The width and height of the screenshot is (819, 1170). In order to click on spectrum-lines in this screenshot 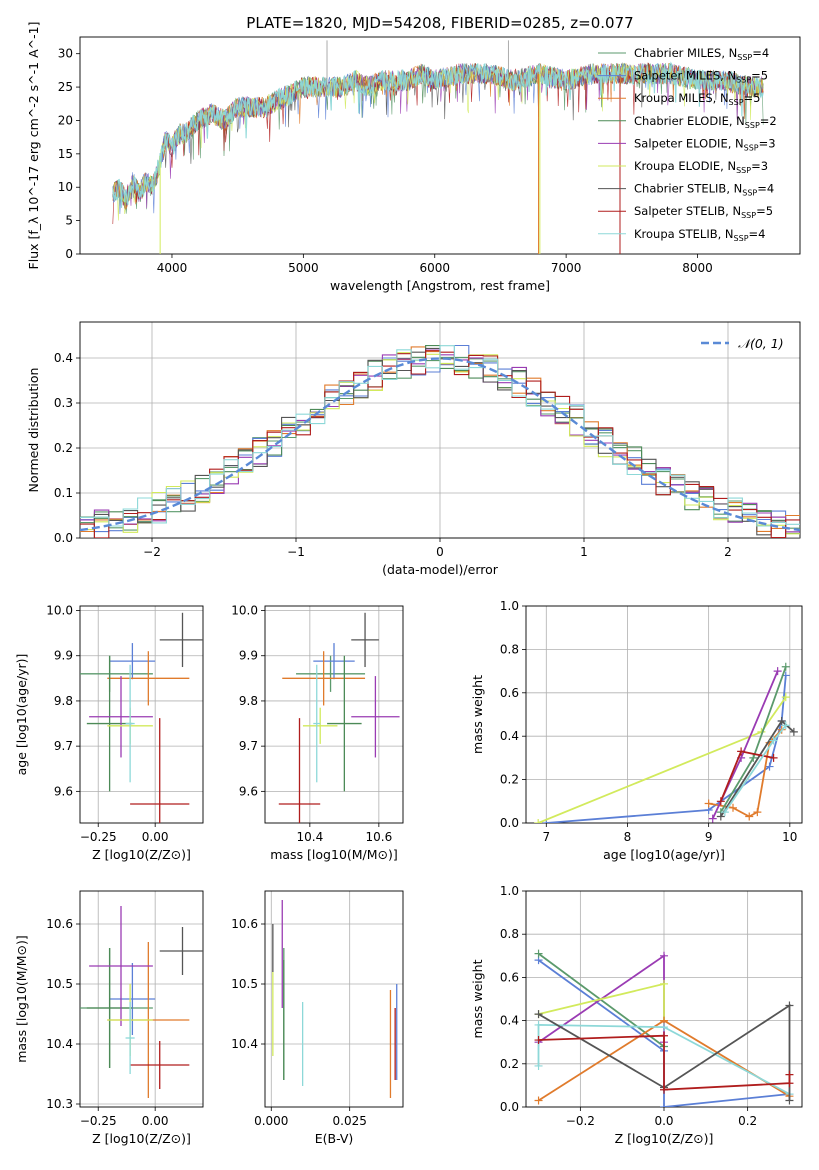, I will do `click(438, 147)`.